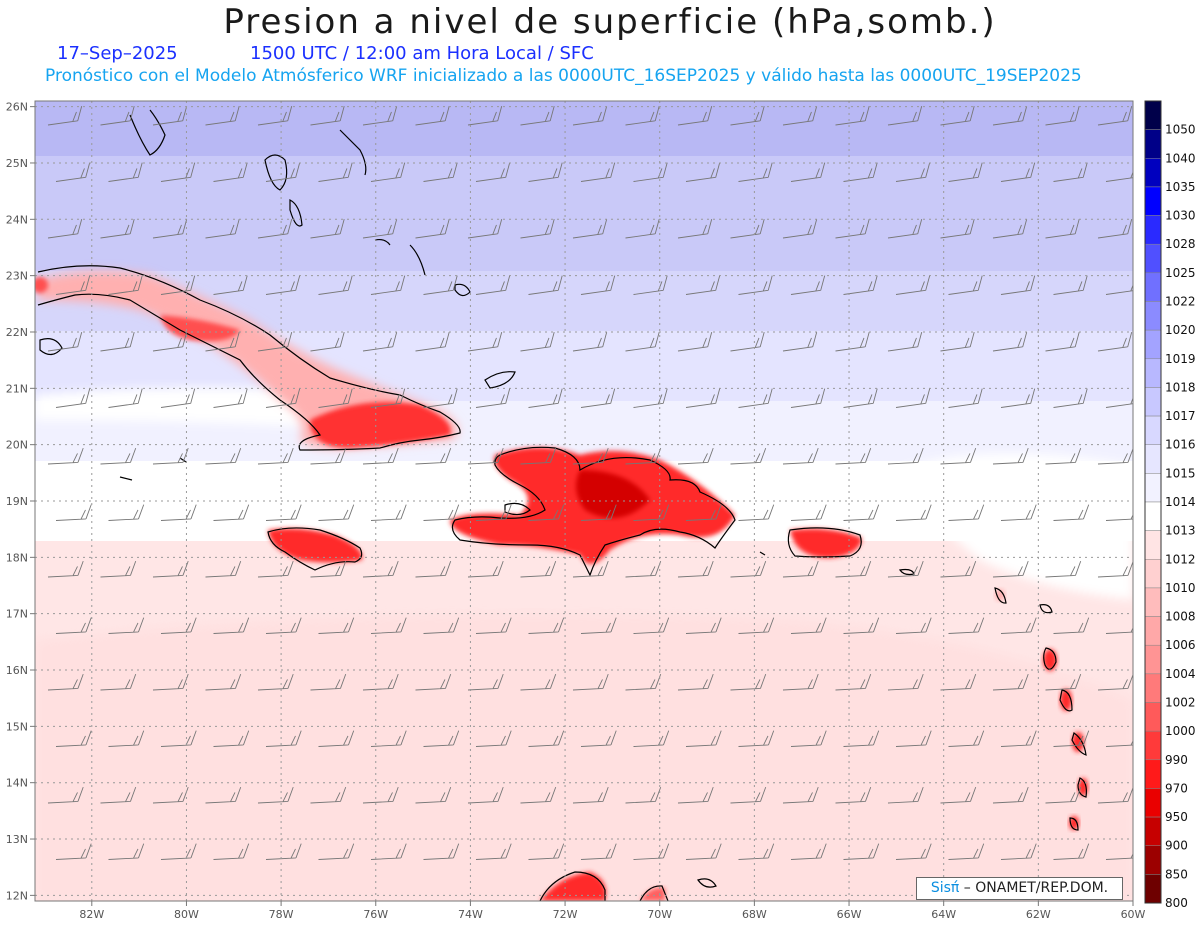 This screenshot has width=1200, height=927. Describe the element at coordinates (17, 895) in the screenshot. I see `lat-label: 12N` at that location.